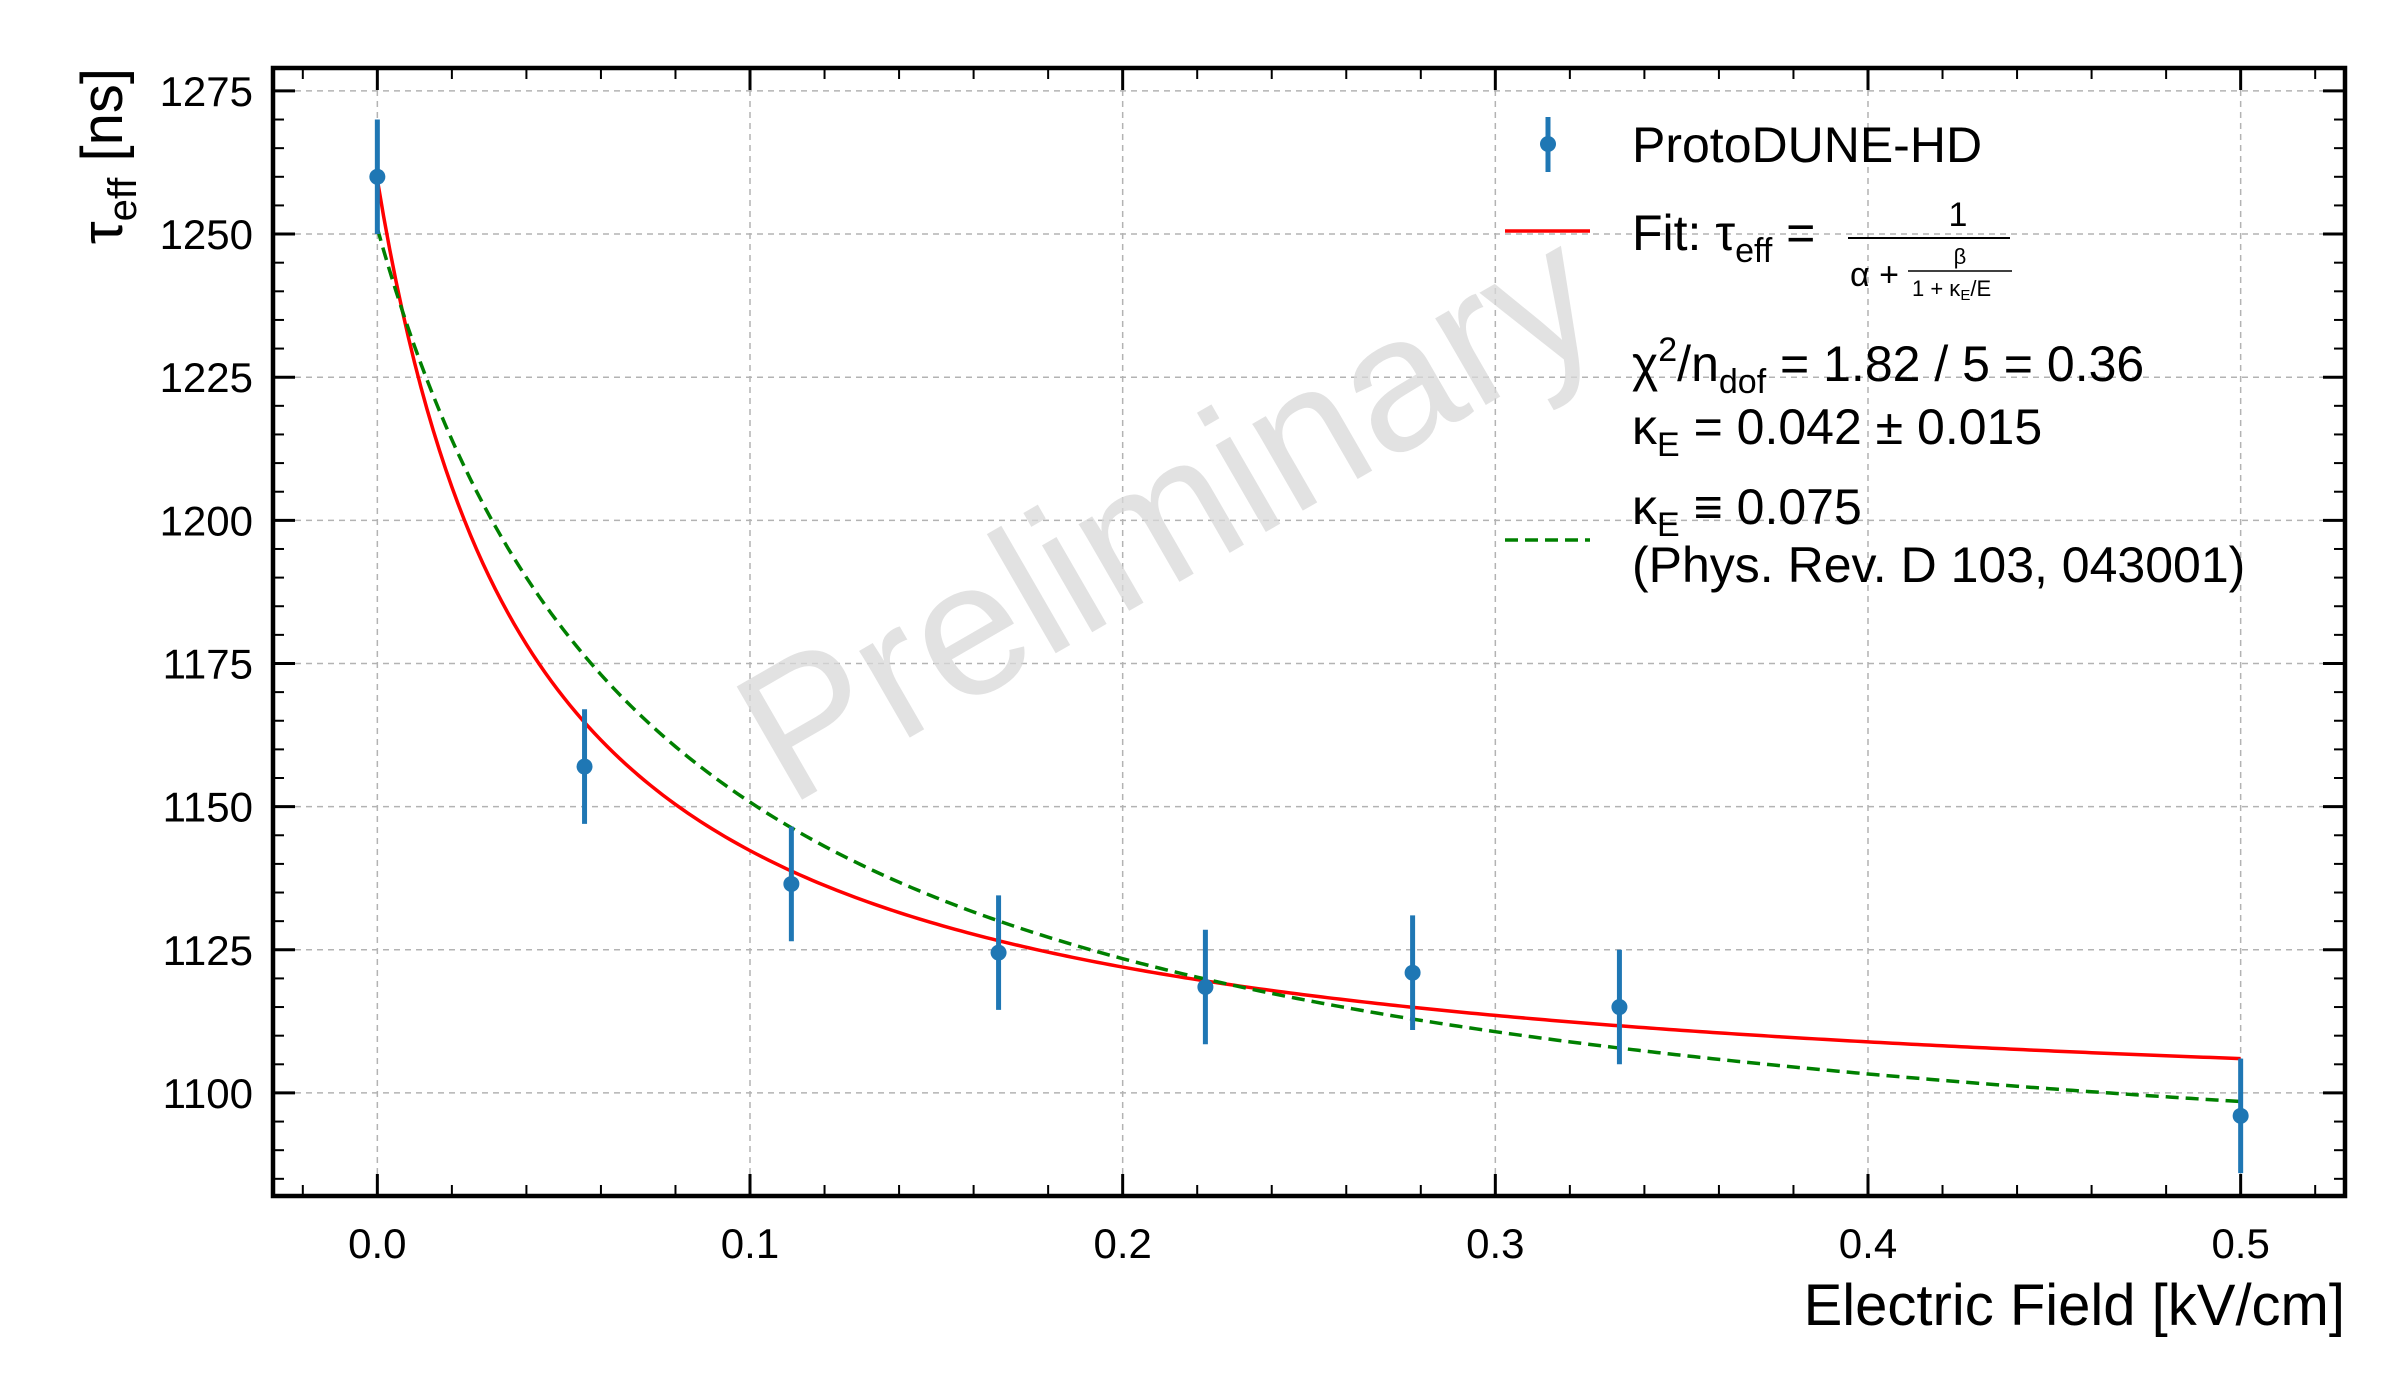  What do you see at coordinates (1960, 256) in the screenshot?
I see `legend-fit-inner-numerator: β` at bounding box center [1960, 256].